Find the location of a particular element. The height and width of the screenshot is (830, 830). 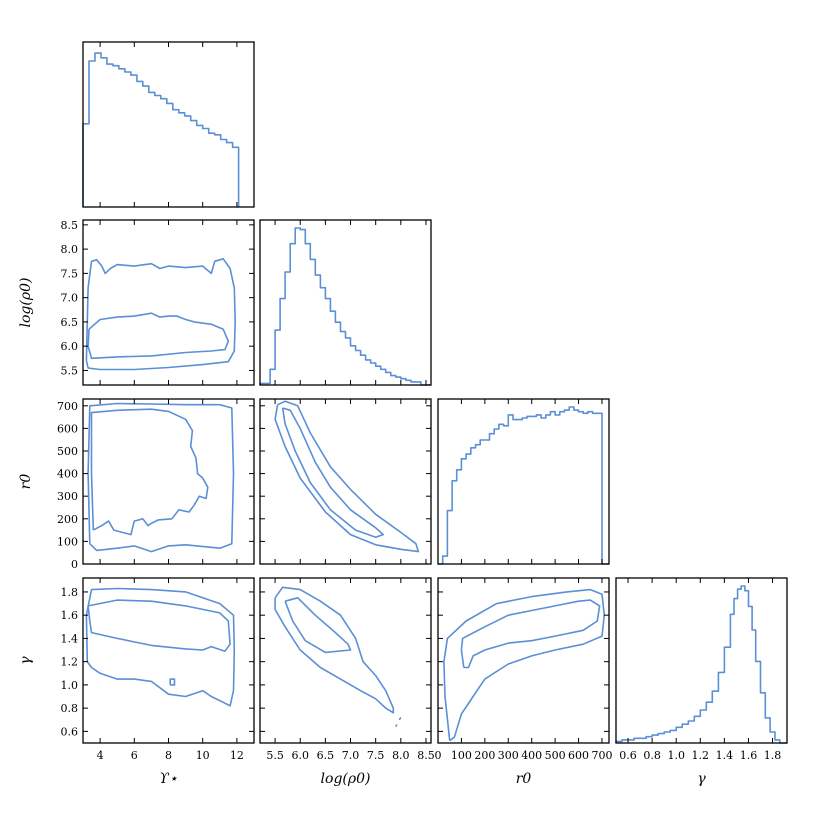

tick-label-y-r0: 200 is located at coordinates (67, 519).